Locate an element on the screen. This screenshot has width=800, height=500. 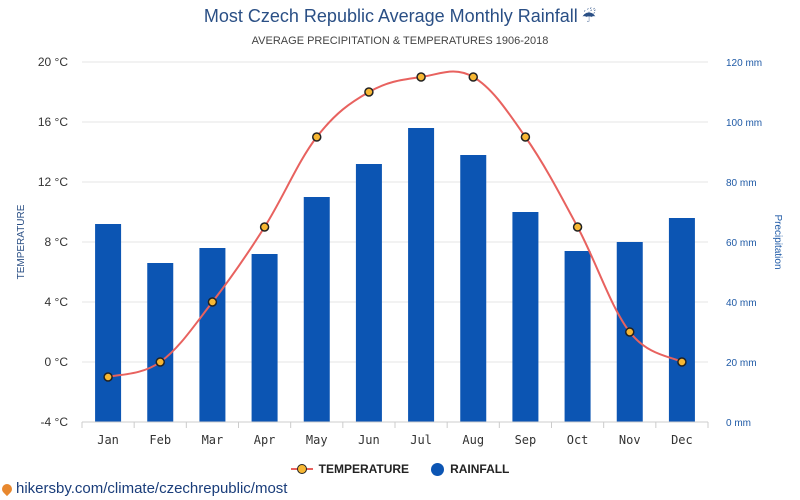
source-link-text: hikersby.com/climate/czechrepublic/most is located at coordinates (152, 488).